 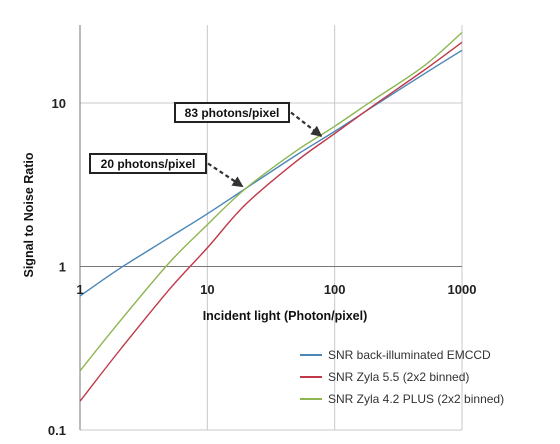 I want to click on y-tick-label-0.1: 0.1, so click(x=57, y=430).